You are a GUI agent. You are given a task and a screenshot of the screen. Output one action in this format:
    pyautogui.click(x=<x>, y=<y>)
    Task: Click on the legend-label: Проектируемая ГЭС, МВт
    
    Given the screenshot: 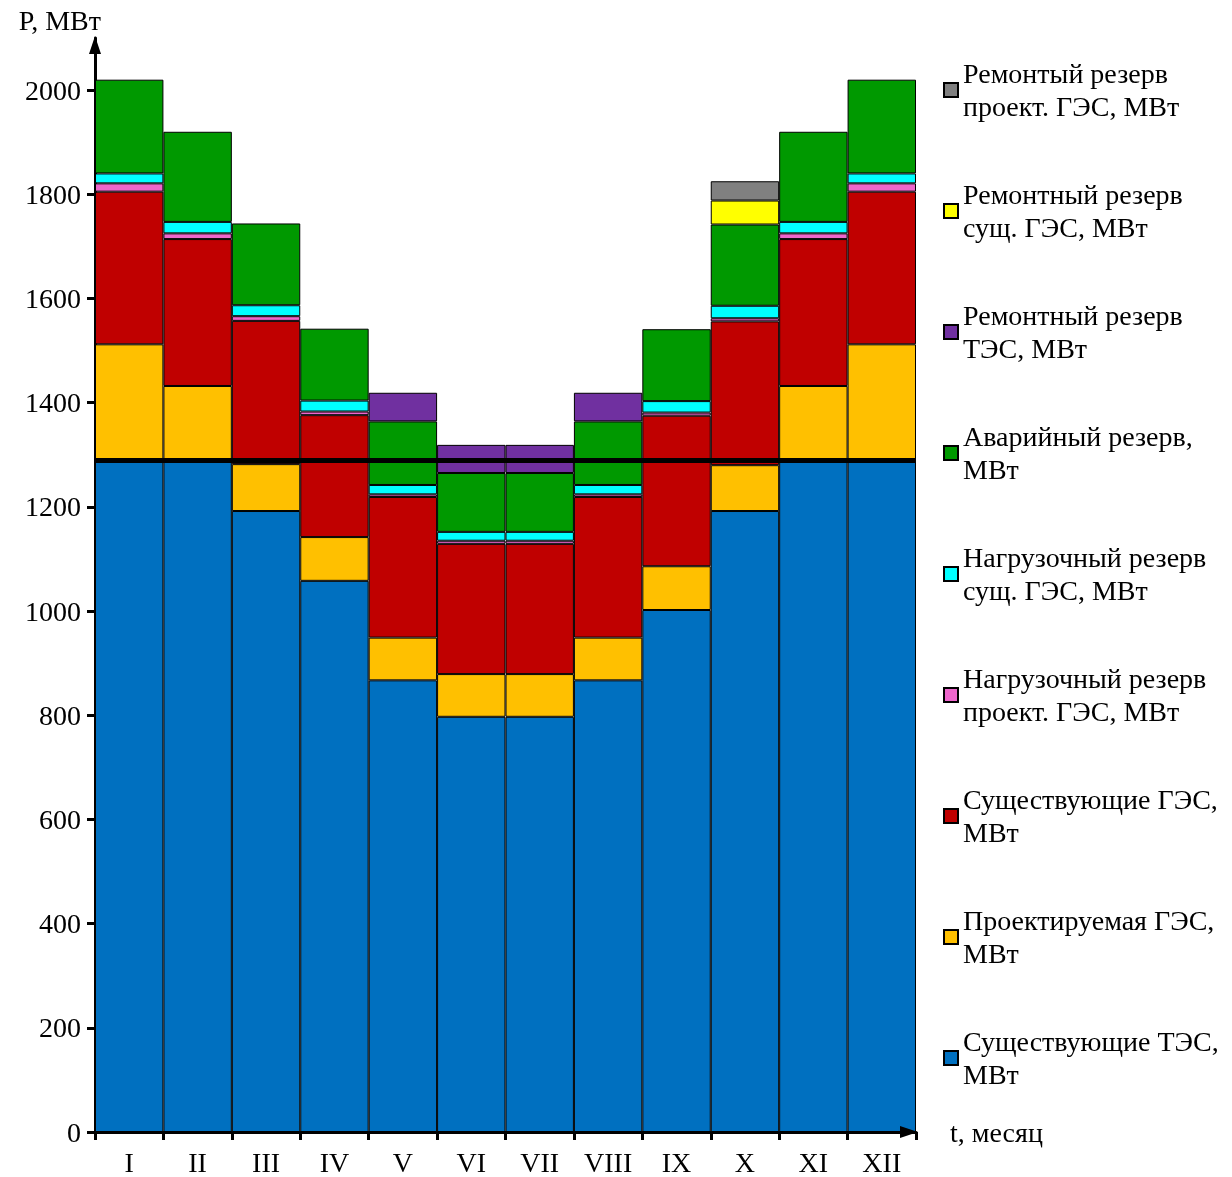 What is the action you would take?
    pyautogui.click(x=1089, y=937)
    